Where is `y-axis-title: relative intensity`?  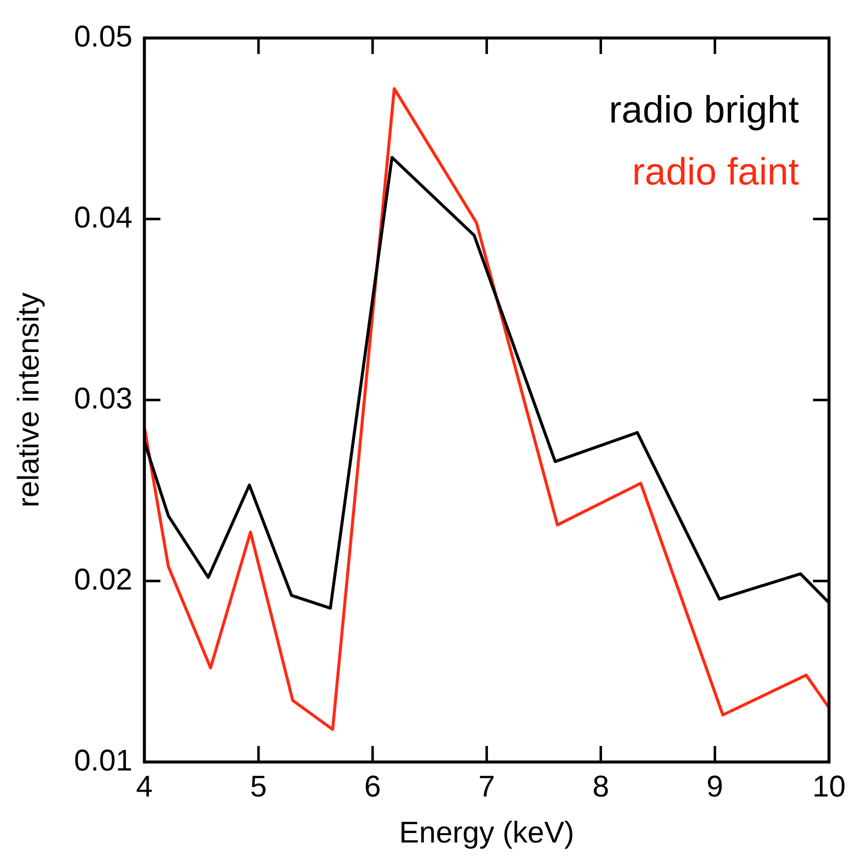 y-axis-title: relative intensity is located at coordinates (29, 400).